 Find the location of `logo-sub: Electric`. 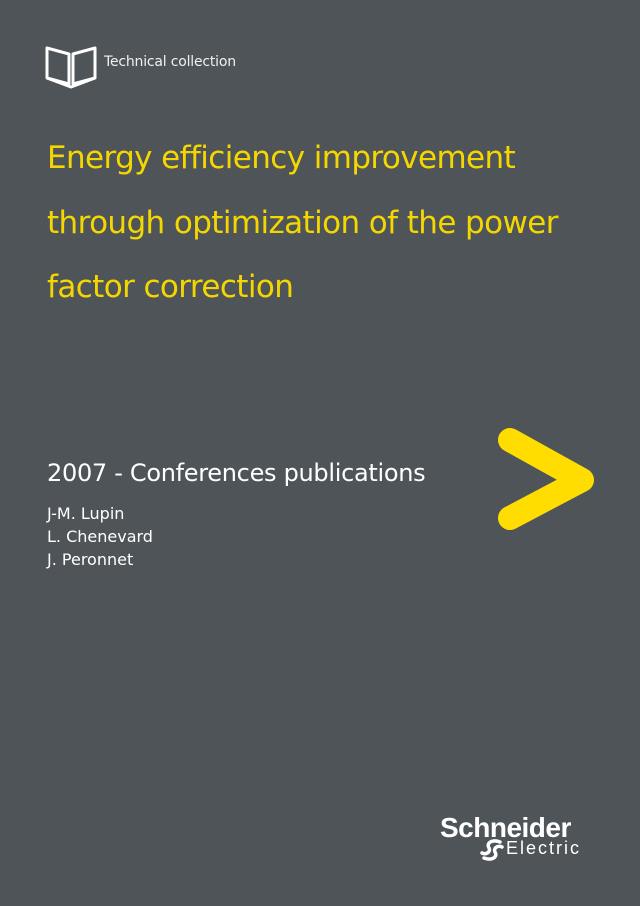

logo-sub: Electric is located at coordinates (544, 848).